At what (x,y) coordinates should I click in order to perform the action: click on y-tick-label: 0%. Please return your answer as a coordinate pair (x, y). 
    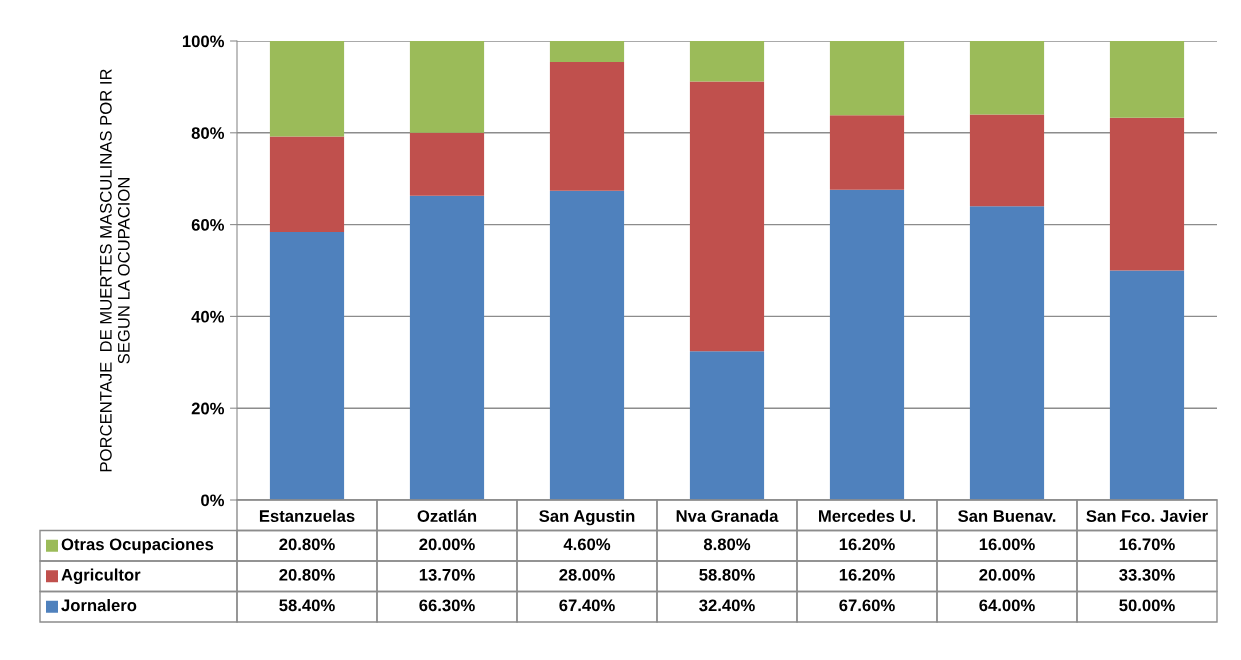
    Looking at the image, I should click on (213, 500).